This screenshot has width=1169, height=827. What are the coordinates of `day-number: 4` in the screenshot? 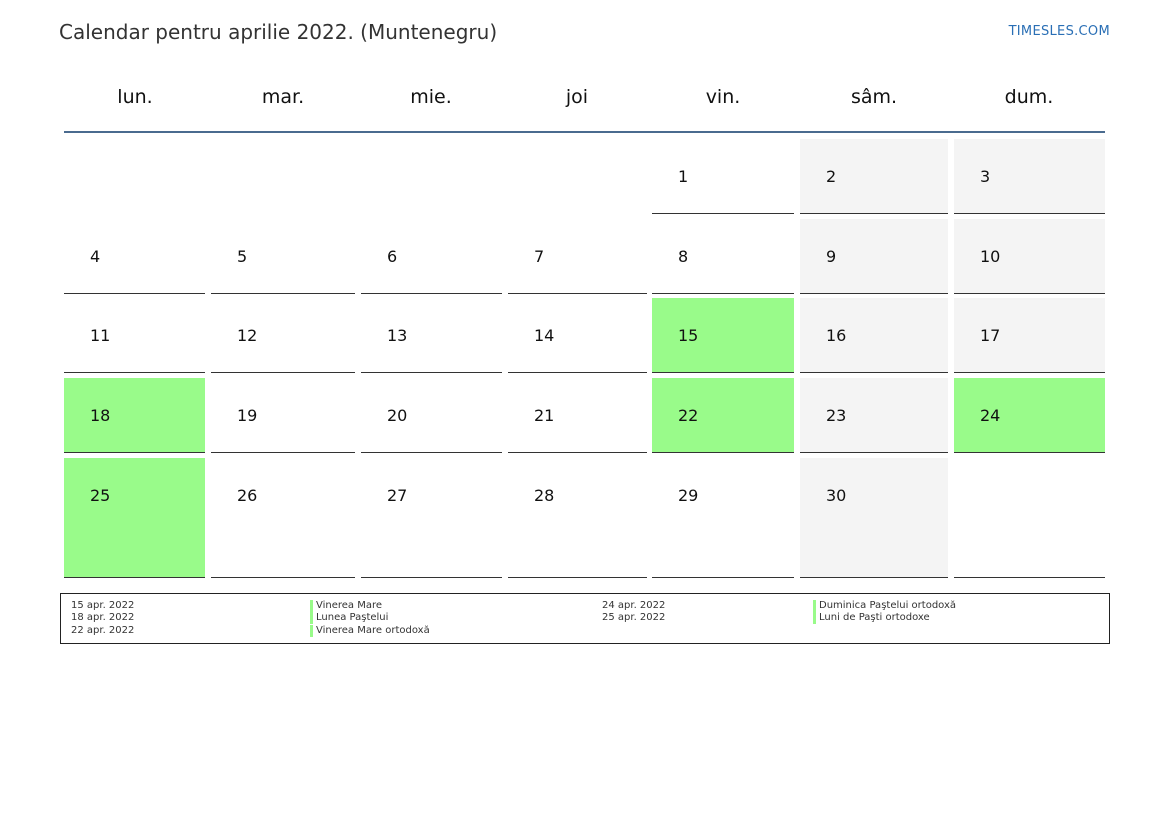 It's located at (95, 256).